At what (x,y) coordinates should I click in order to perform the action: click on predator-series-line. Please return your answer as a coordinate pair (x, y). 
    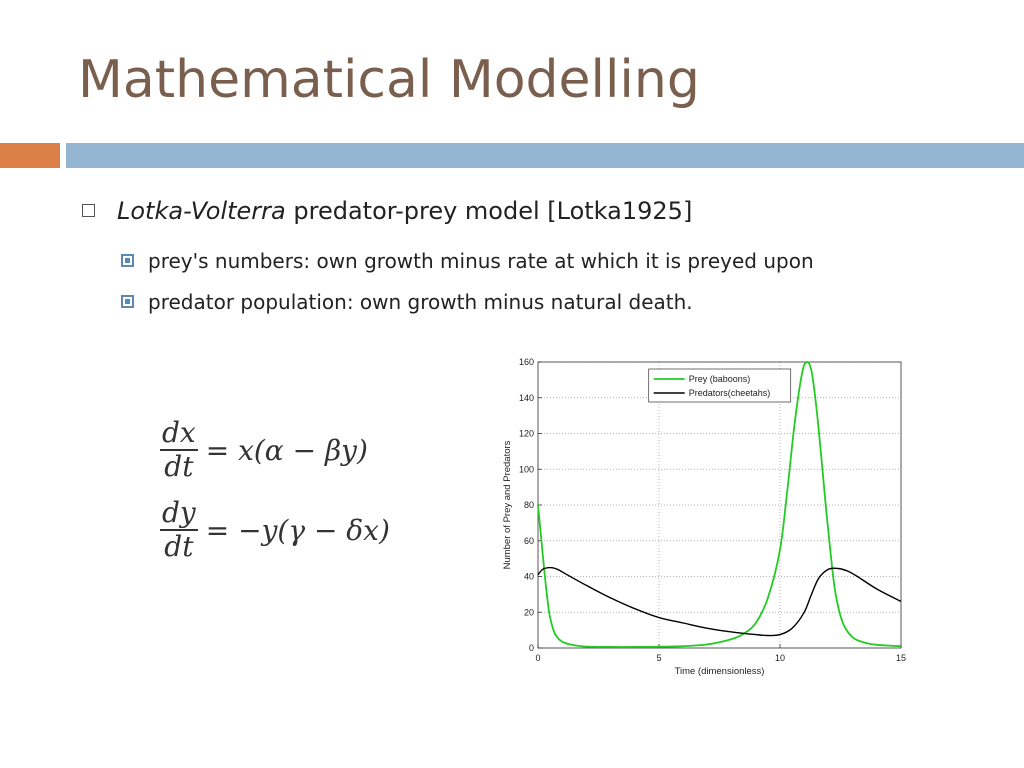
    Looking at the image, I should click on (719, 601).